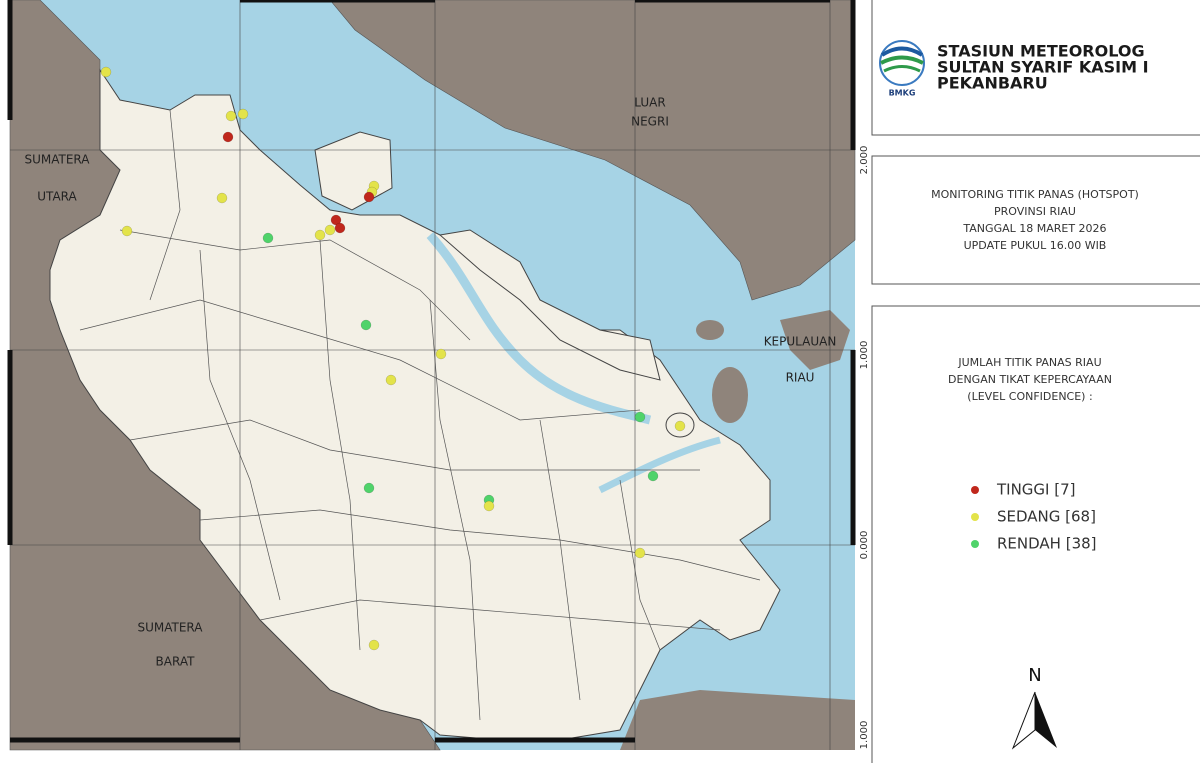  I want to click on logo-text: BMKG, so click(902, 93).